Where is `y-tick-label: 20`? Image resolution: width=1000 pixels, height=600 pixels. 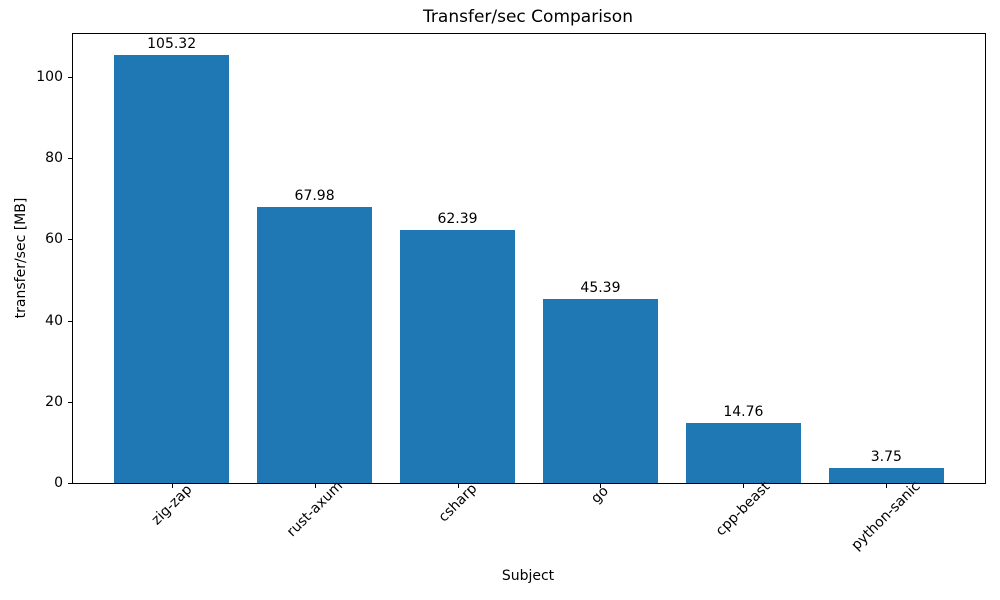 y-tick-label: 20 is located at coordinates (54, 401).